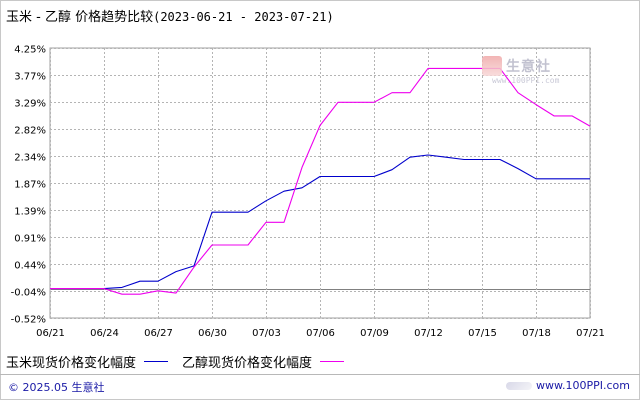 The height and width of the screenshot is (400, 640). I want to click on x-tick-label: 06/24, so click(104, 333).